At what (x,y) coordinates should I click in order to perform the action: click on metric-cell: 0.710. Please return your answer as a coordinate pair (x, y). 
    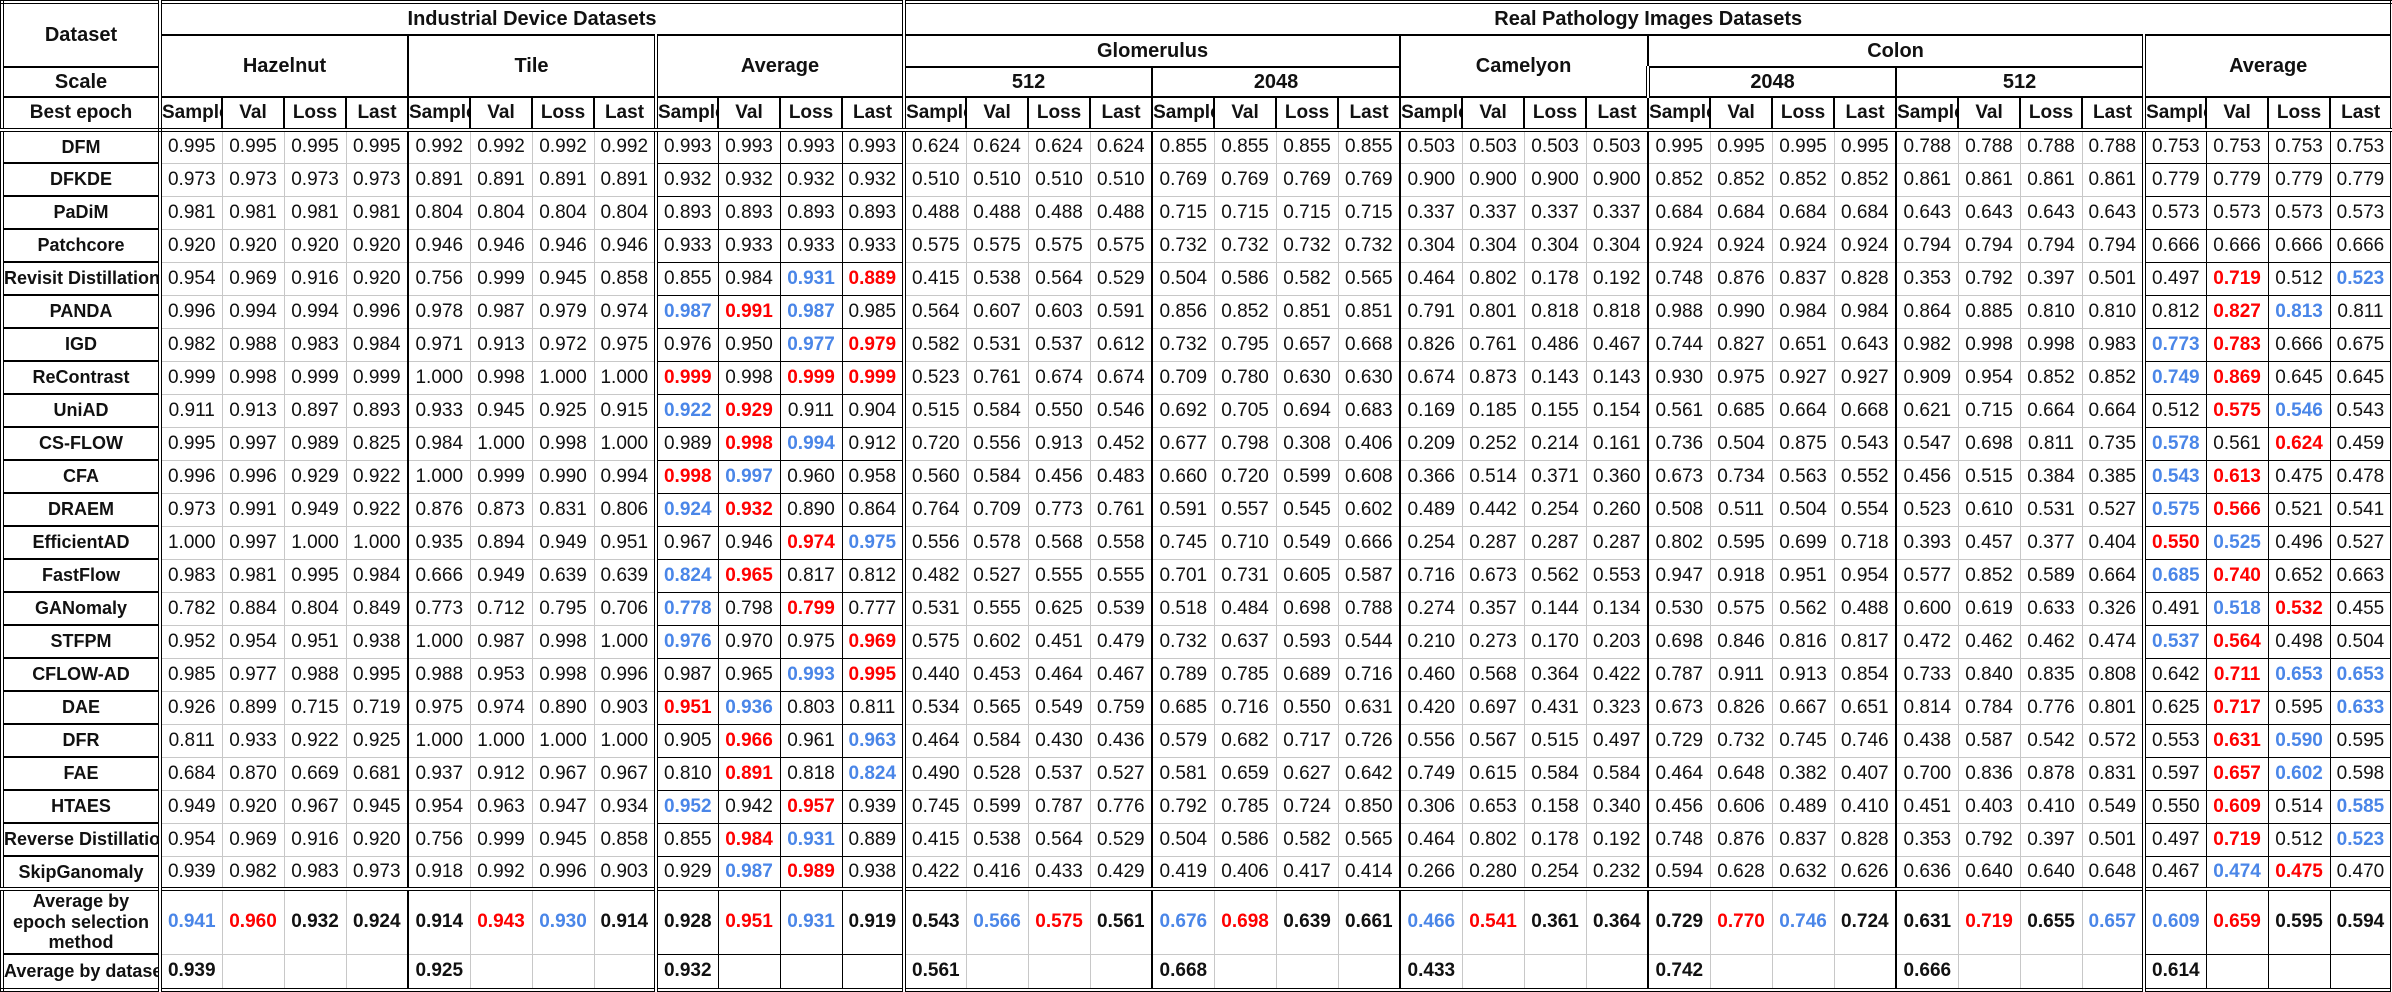
    Looking at the image, I should click on (1245, 542).